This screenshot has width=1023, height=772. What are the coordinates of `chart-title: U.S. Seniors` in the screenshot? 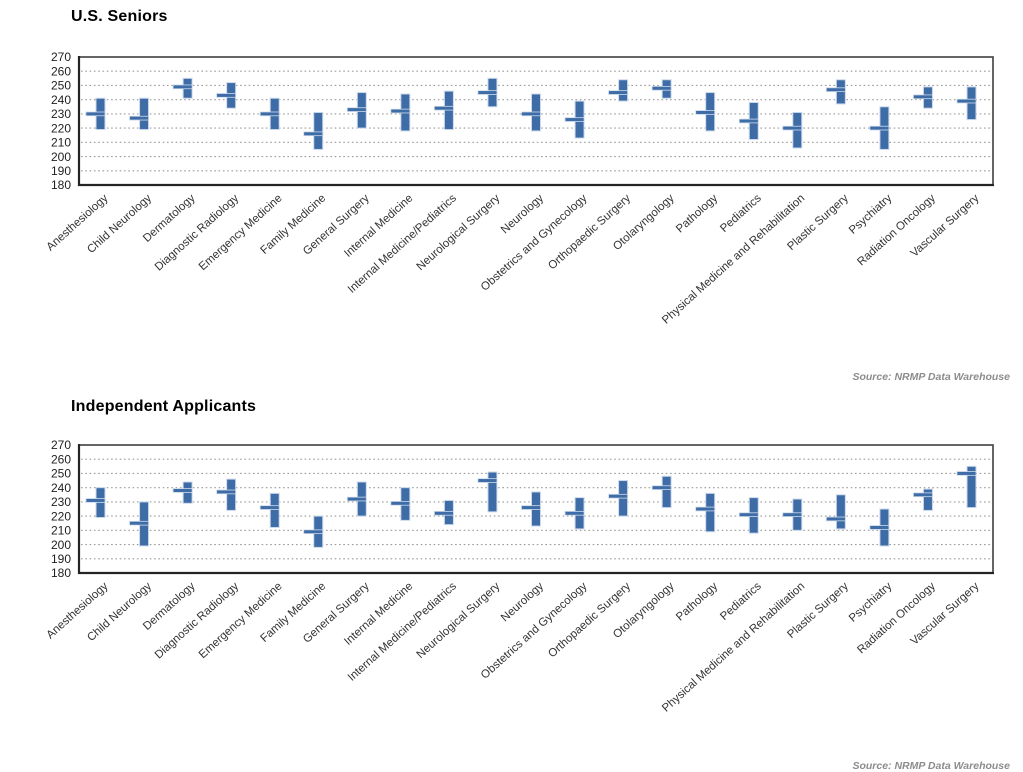 It's located at (119, 16).